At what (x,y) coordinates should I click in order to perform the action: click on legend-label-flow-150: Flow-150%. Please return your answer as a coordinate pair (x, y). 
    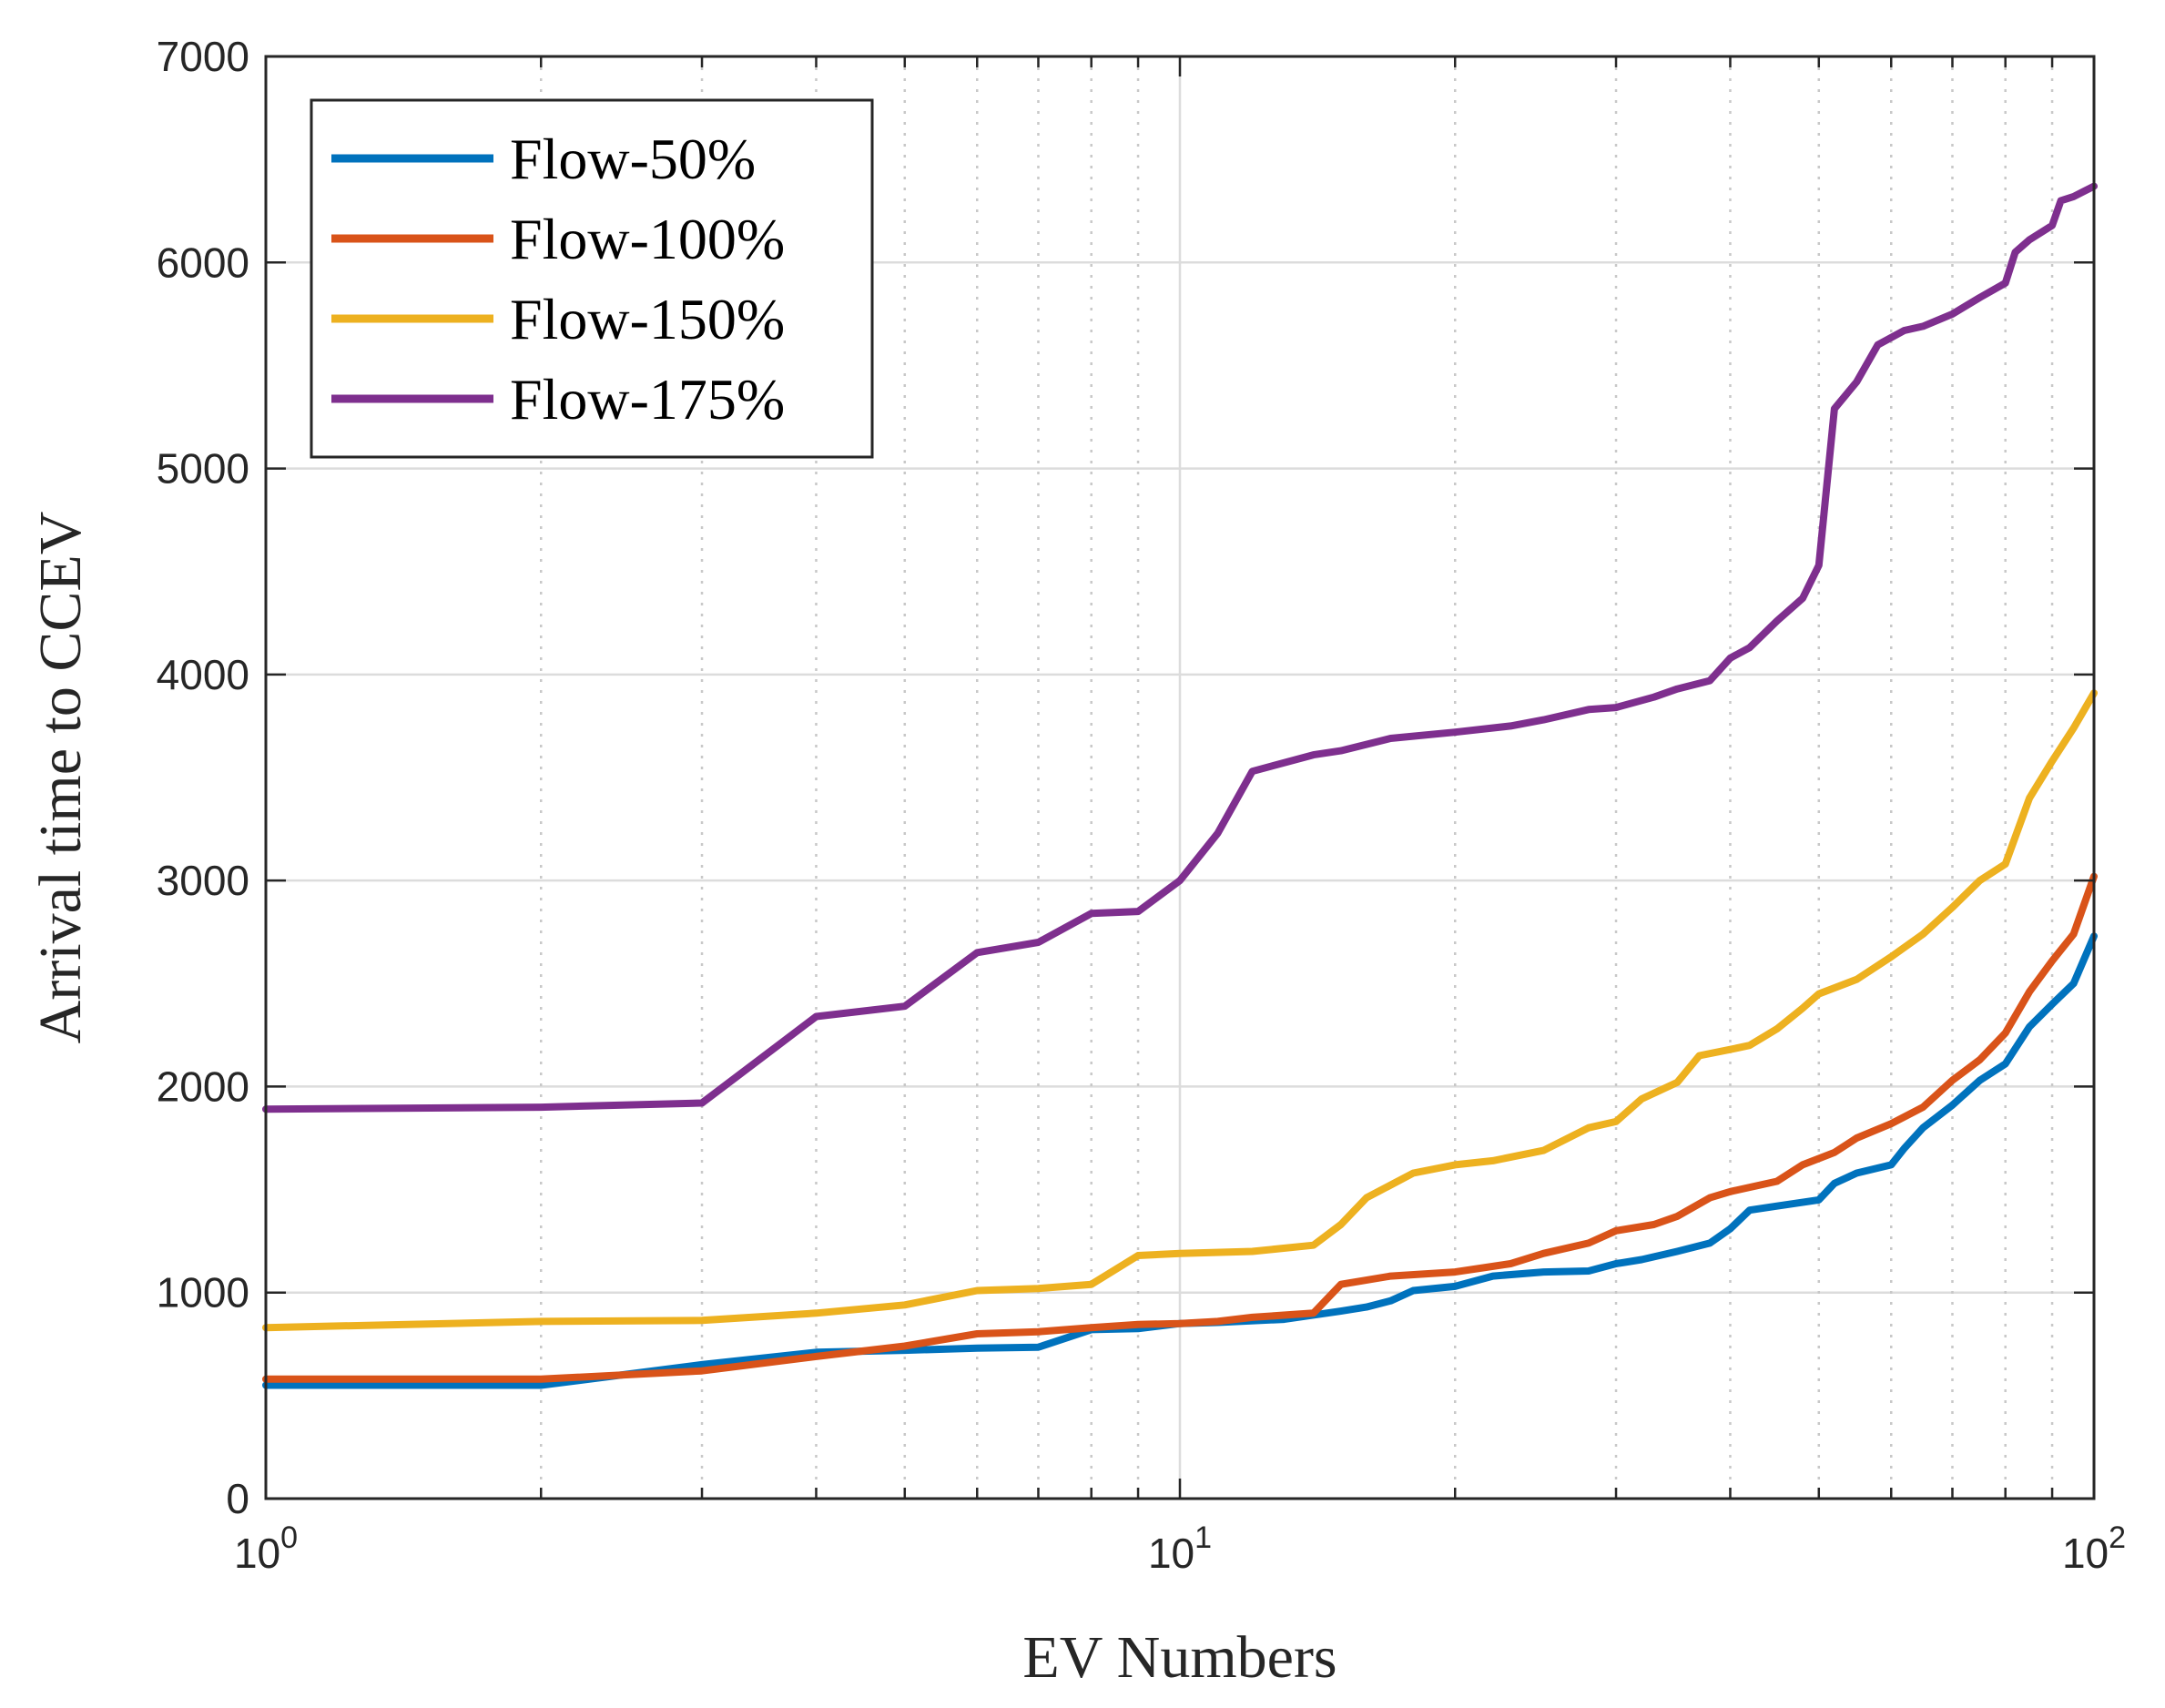
    Looking at the image, I should click on (647, 319).